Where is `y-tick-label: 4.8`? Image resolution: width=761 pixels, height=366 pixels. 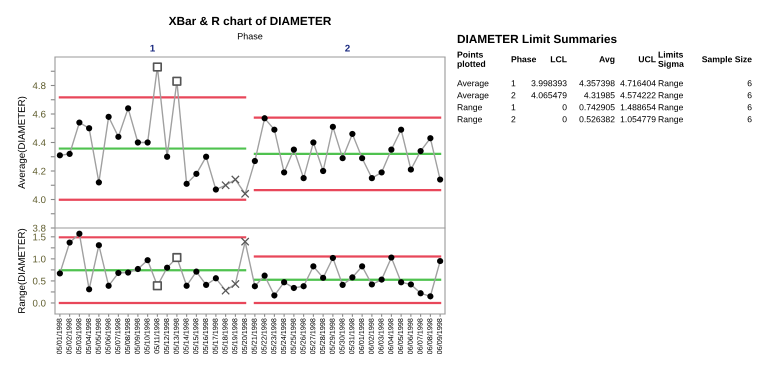 y-tick-label: 4.8 is located at coordinates (39, 86).